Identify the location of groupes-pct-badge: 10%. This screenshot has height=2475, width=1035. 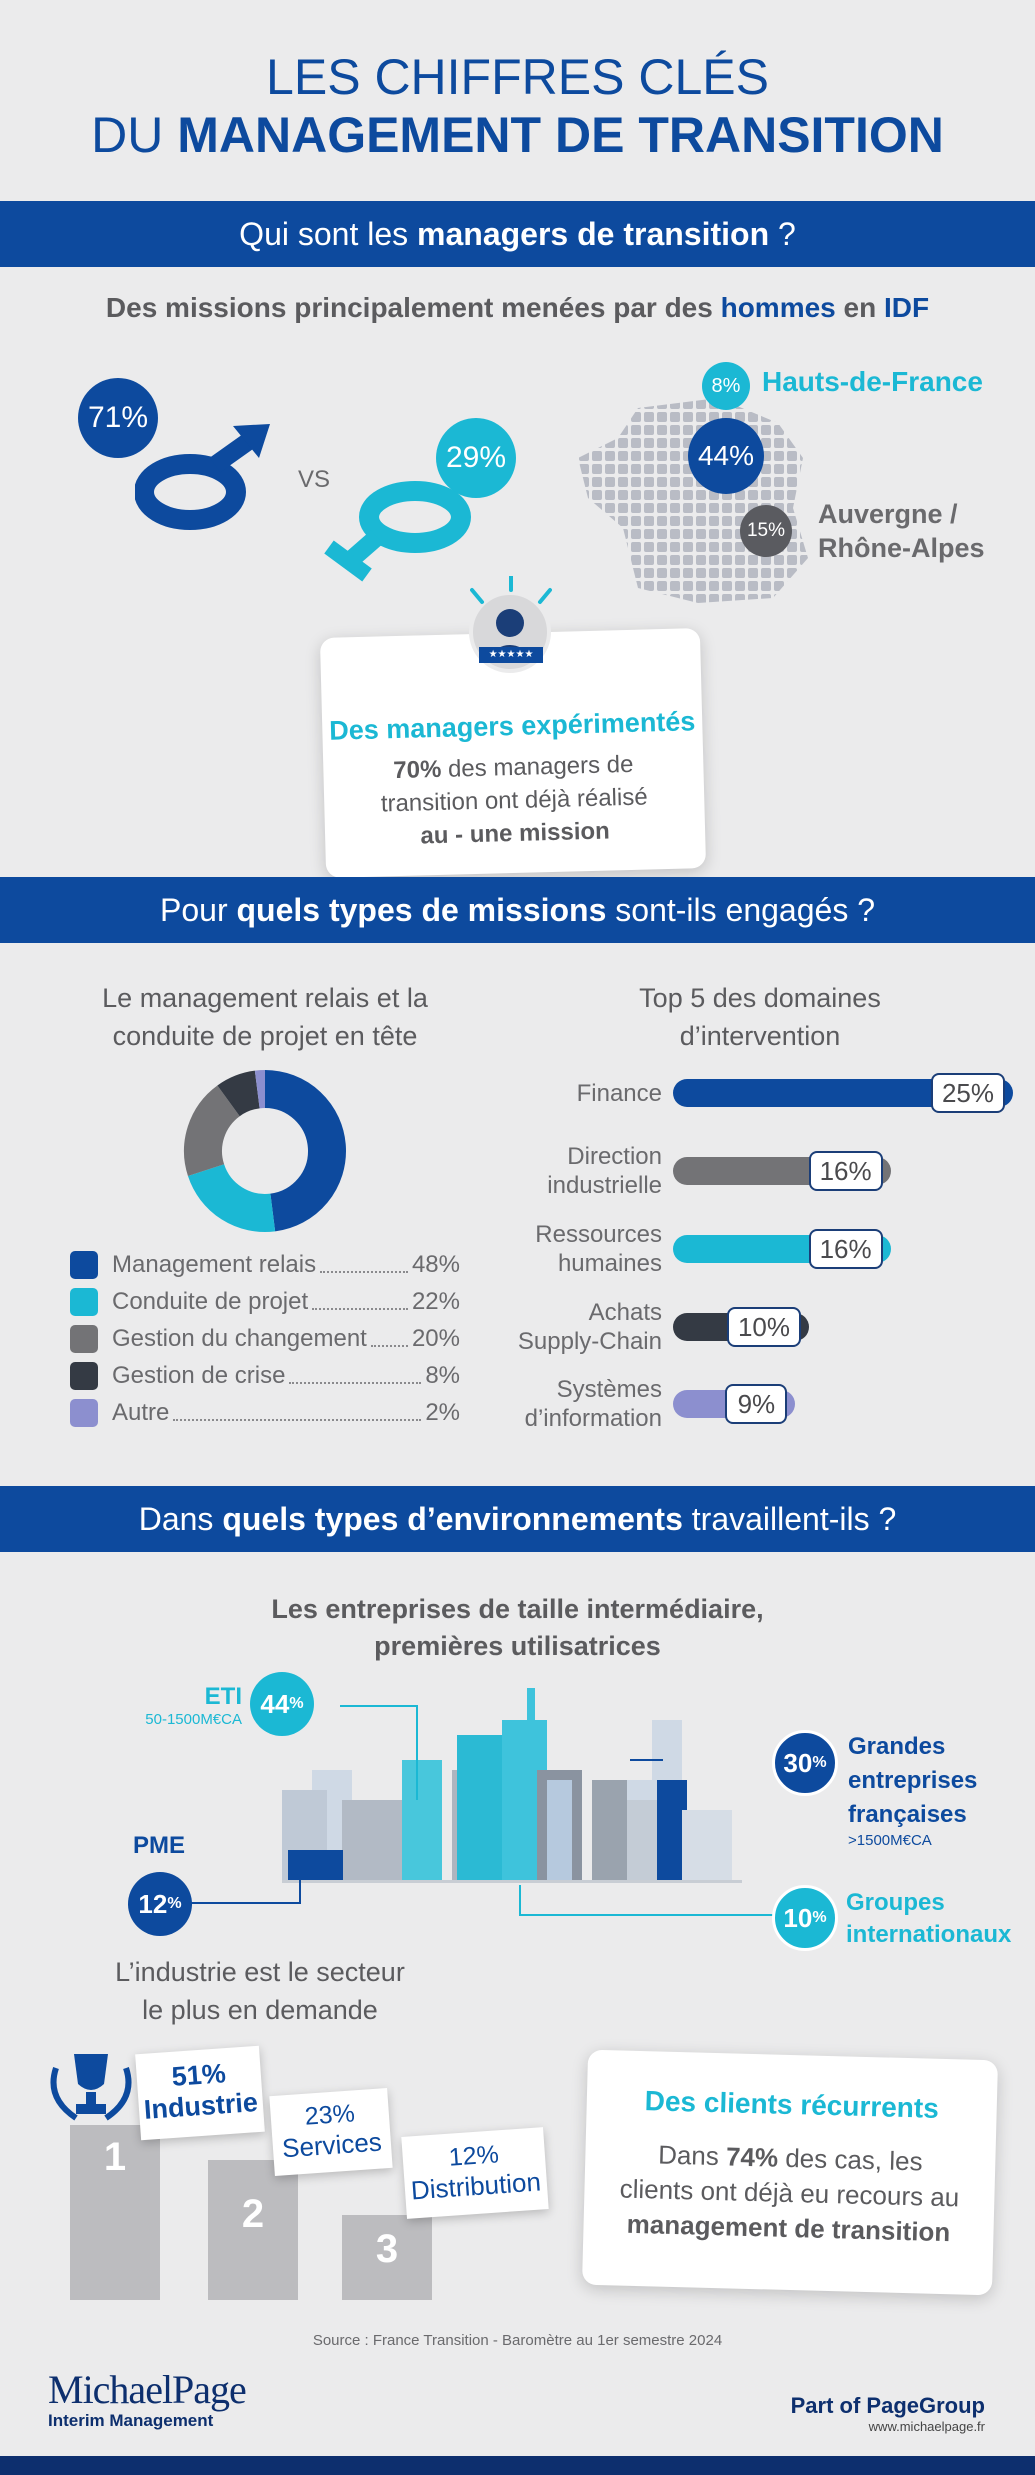
(805, 1918).